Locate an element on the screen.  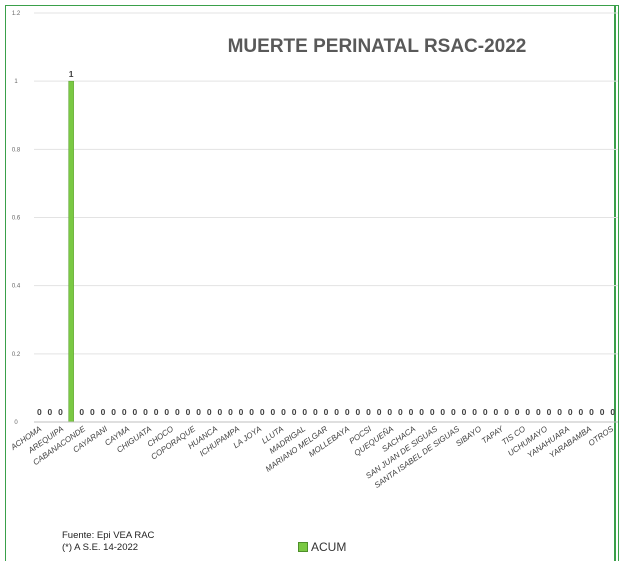
y-tick-label: 0.2 is located at coordinates (16, 355).